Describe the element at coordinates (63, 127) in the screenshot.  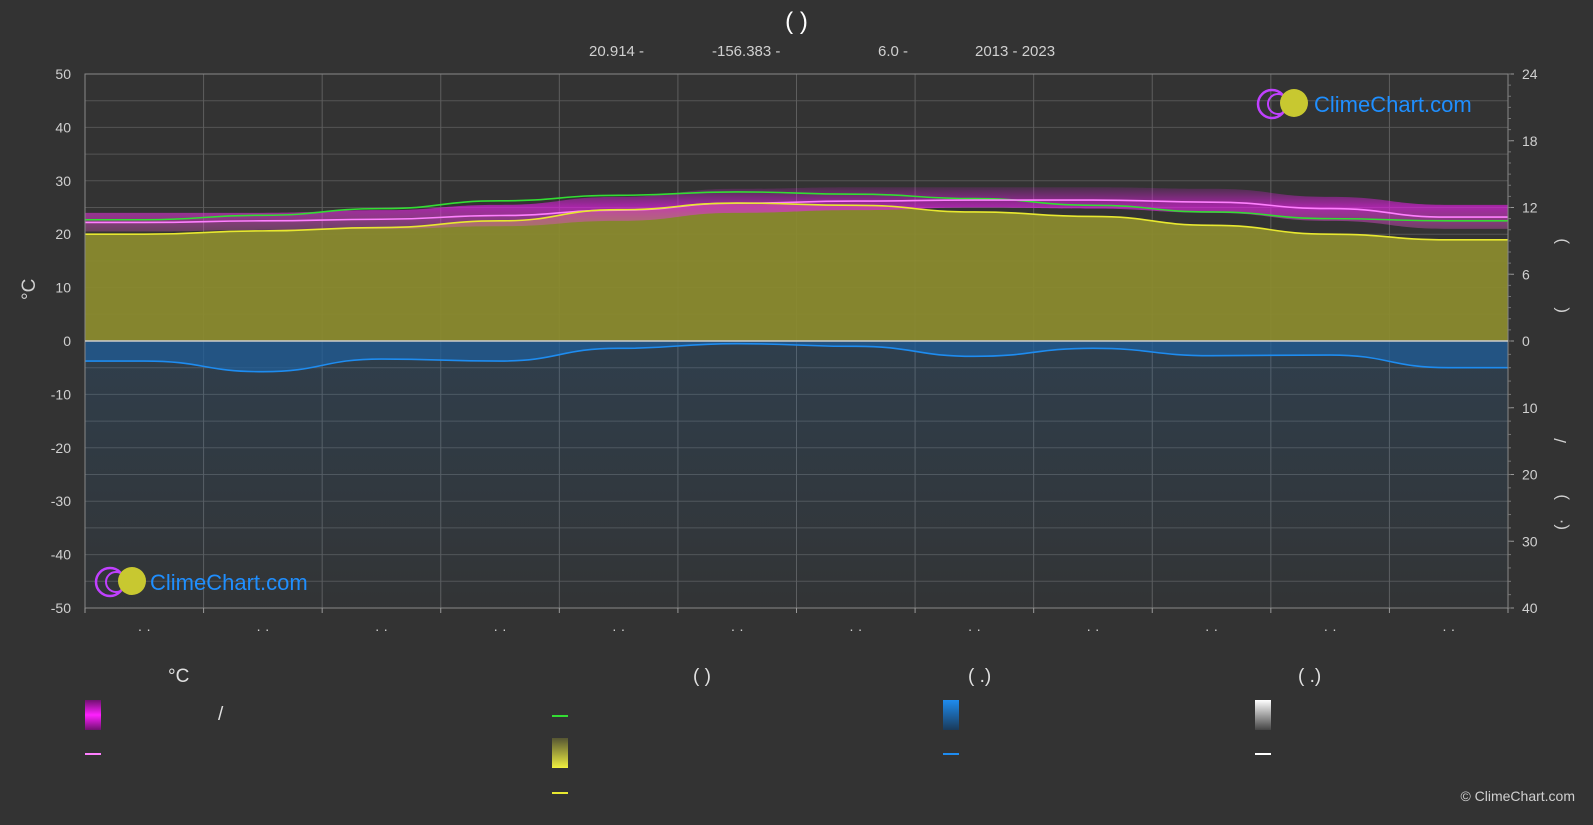
I see `left-tick-label: 40` at that location.